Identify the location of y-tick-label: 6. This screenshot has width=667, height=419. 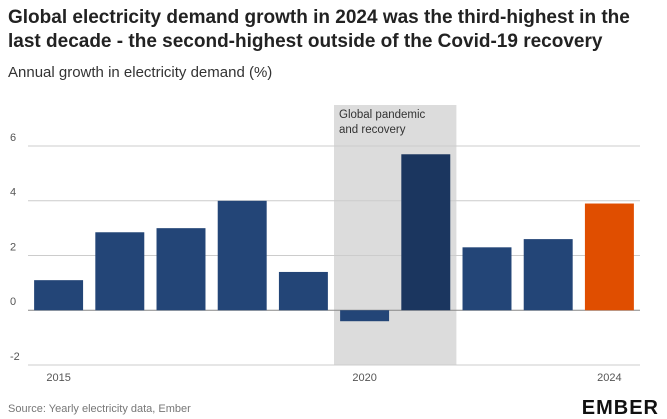
(13, 138).